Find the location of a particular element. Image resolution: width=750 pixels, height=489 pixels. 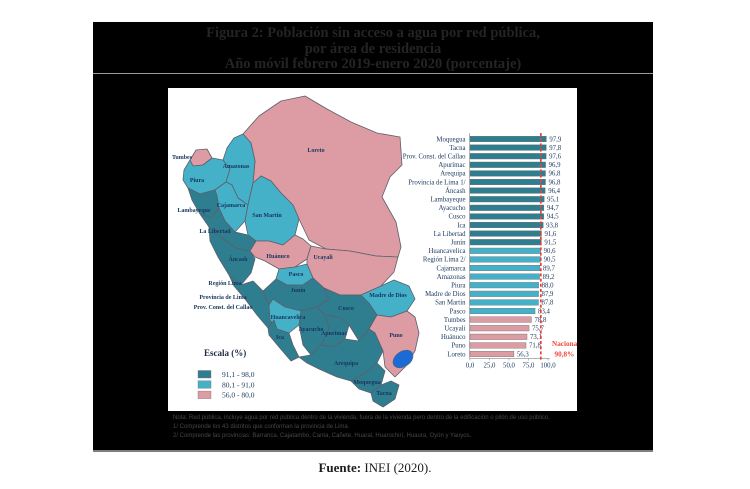

bar-value: 89,2 is located at coordinates (549, 277).